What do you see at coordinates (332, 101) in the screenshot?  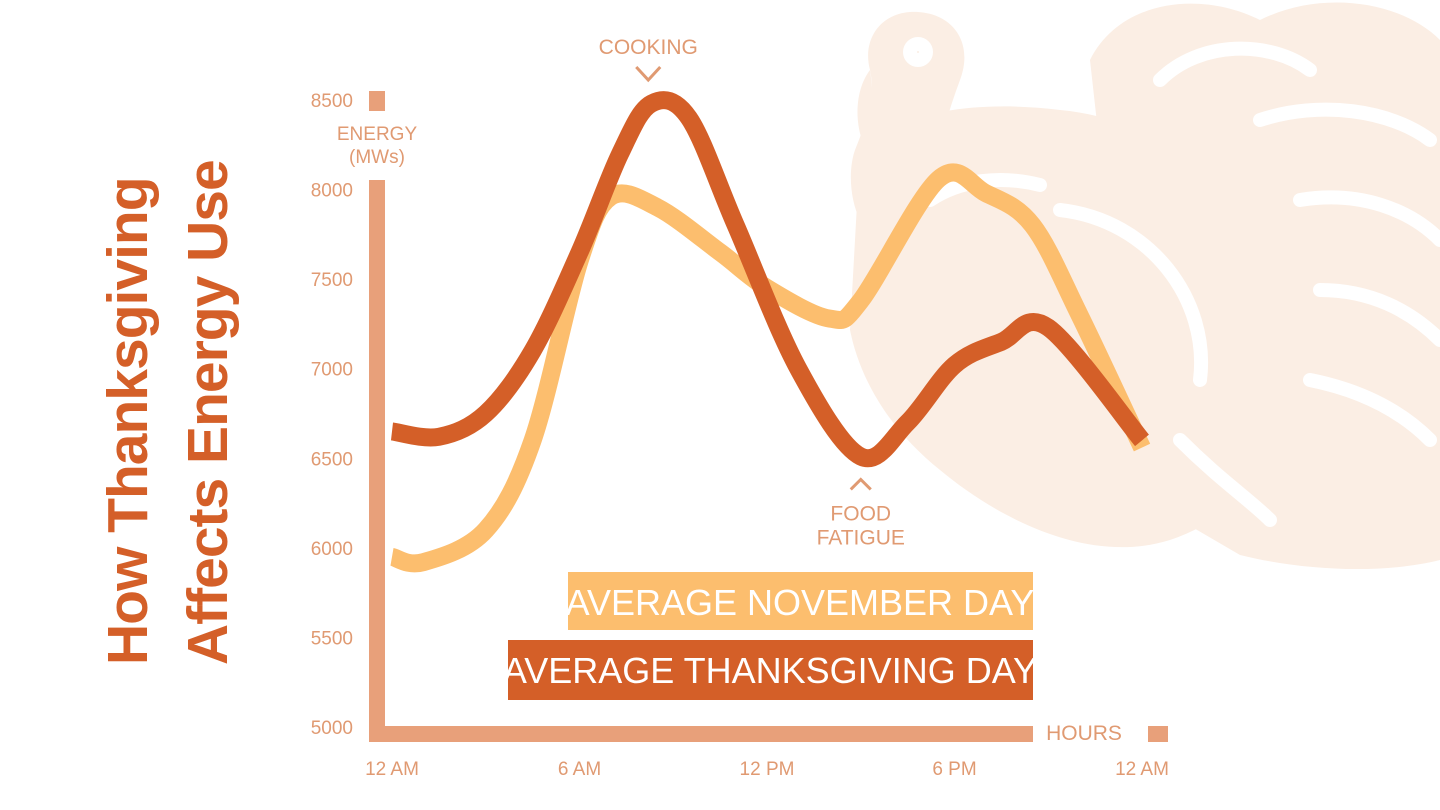 I see `y-tick-label: 8500` at bounding box center [332, 101].